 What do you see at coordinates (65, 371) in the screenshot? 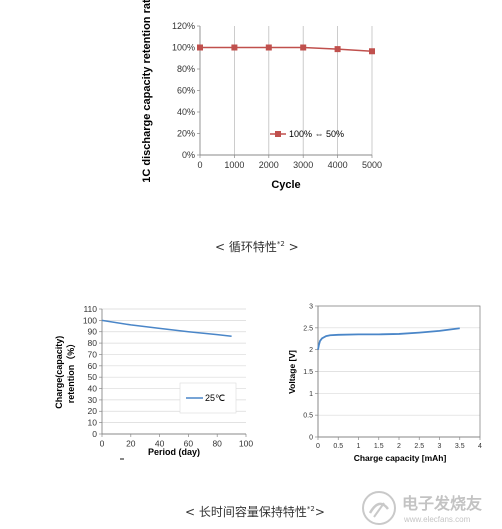
I see `retention-chart-ylabel: Charge(capacity) retention（%）` at bounding box center [65, 371].